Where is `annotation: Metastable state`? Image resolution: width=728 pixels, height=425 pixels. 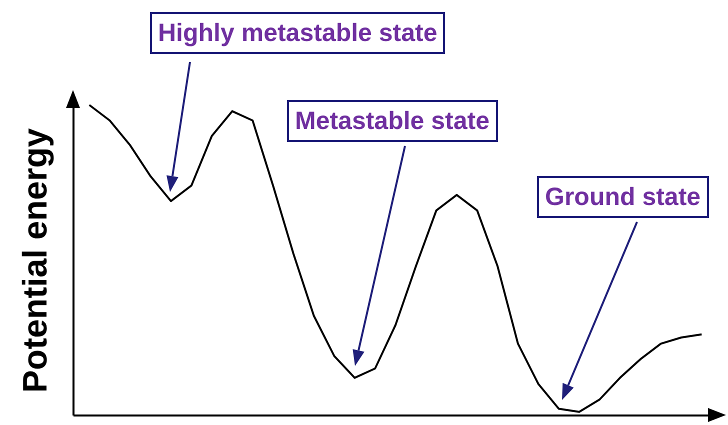 annotation: Metastable state is located at coordinates (392, 121).